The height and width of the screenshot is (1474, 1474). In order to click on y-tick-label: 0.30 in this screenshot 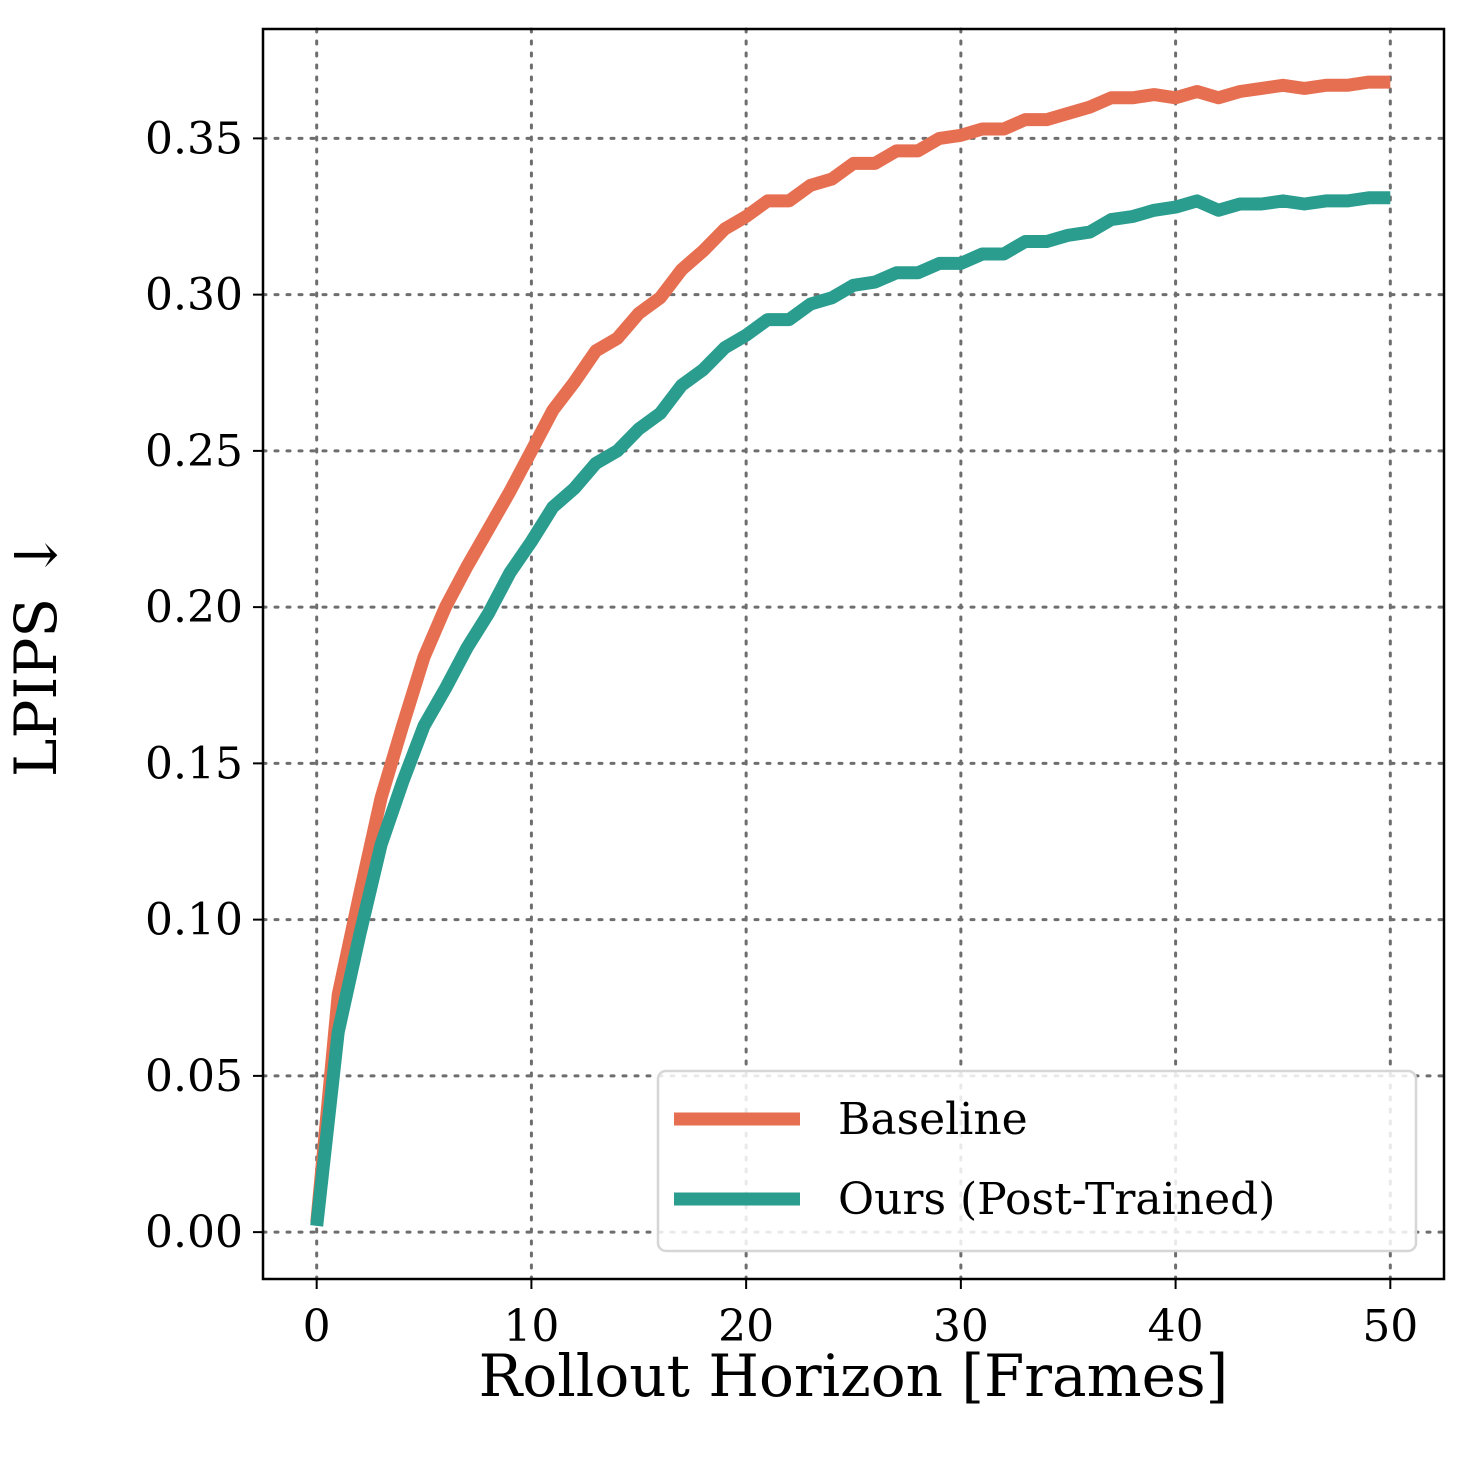, I will do `click(194, 295)`.